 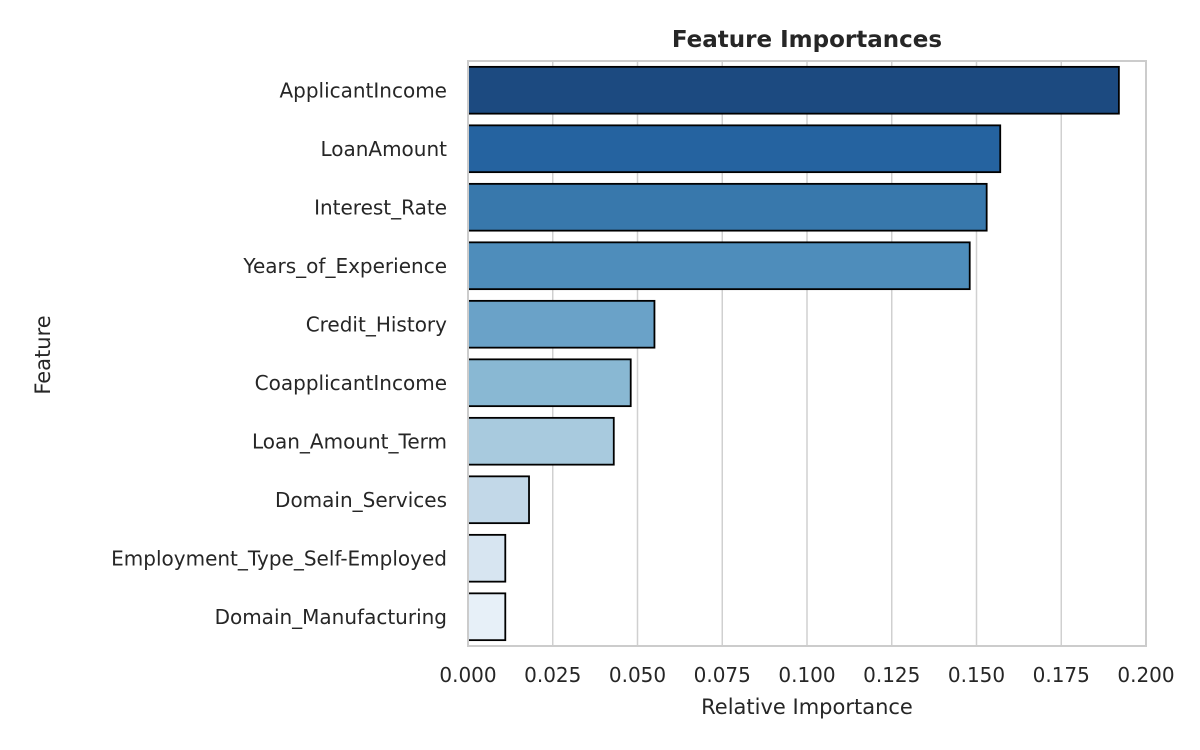 I want to click on x-axis-title: Relative Importance, so click(x=807, y=707).